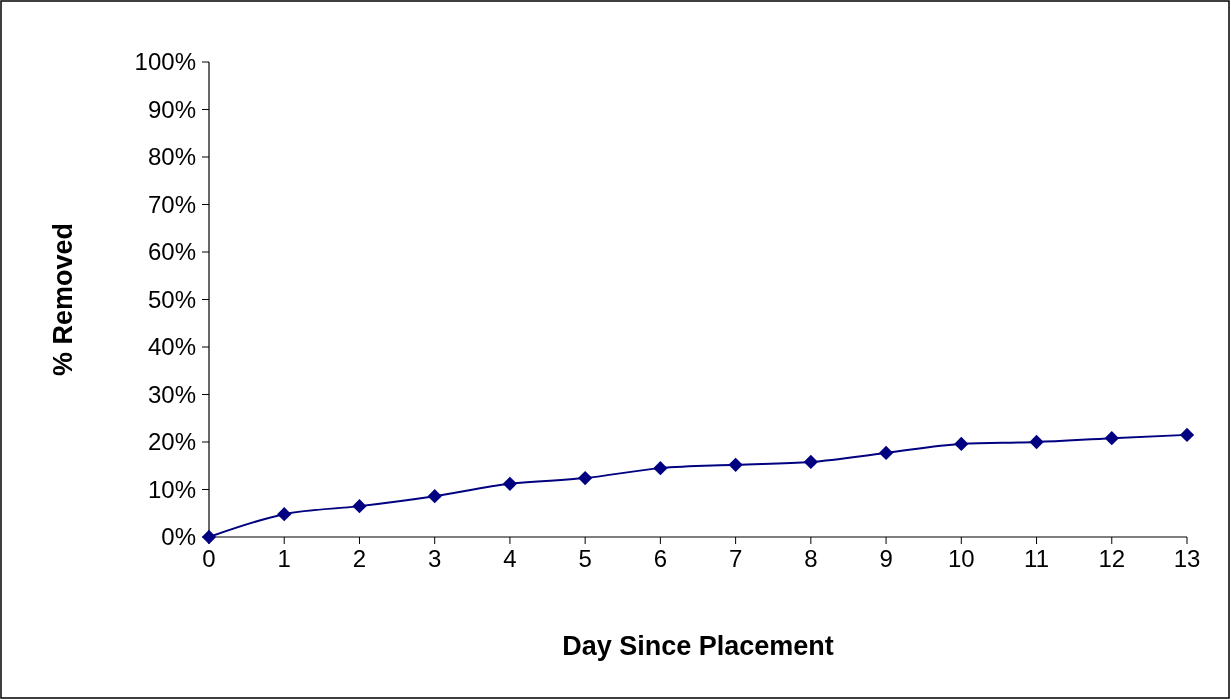 The image size is (1231, 700). I want to click on x-tick-label: 0, so click(209, 558).